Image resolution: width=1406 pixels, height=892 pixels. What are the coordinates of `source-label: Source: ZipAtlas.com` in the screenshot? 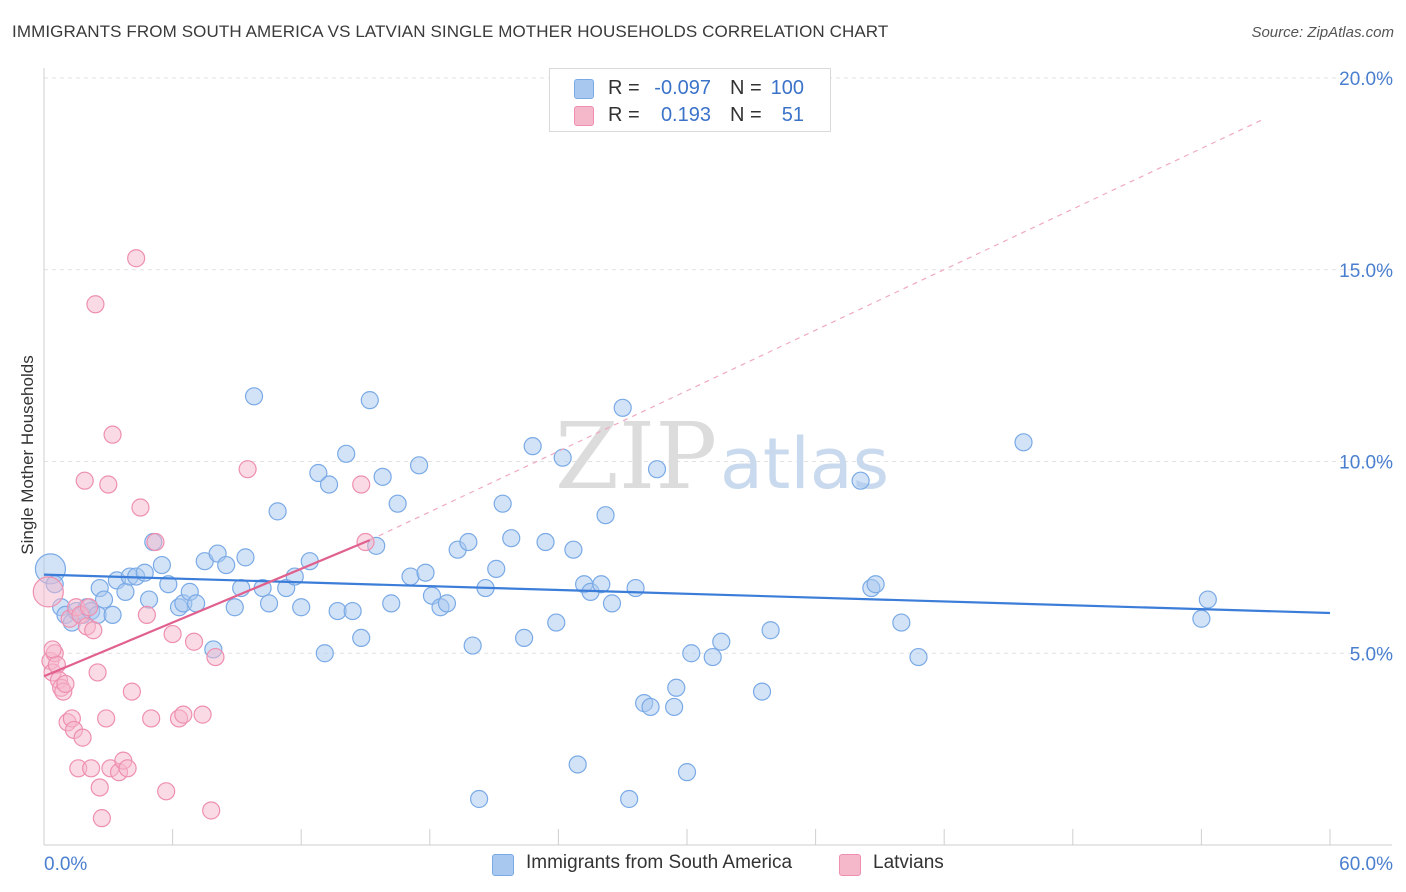 It's located at (1322, 32).